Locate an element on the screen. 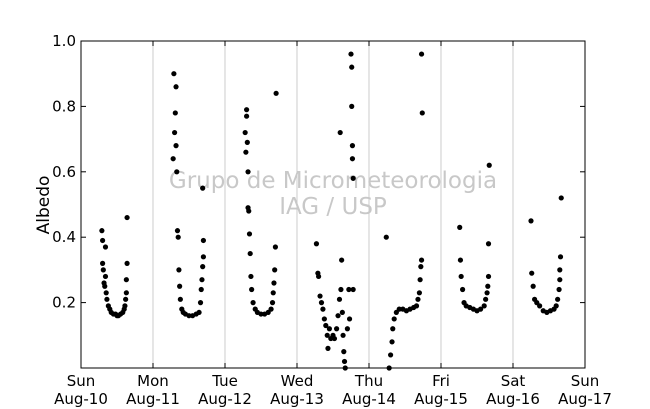 The height and width of the screenshot is (409, 650). x-tick-date-label: Aug-10 is located at coordinates (81, 399).